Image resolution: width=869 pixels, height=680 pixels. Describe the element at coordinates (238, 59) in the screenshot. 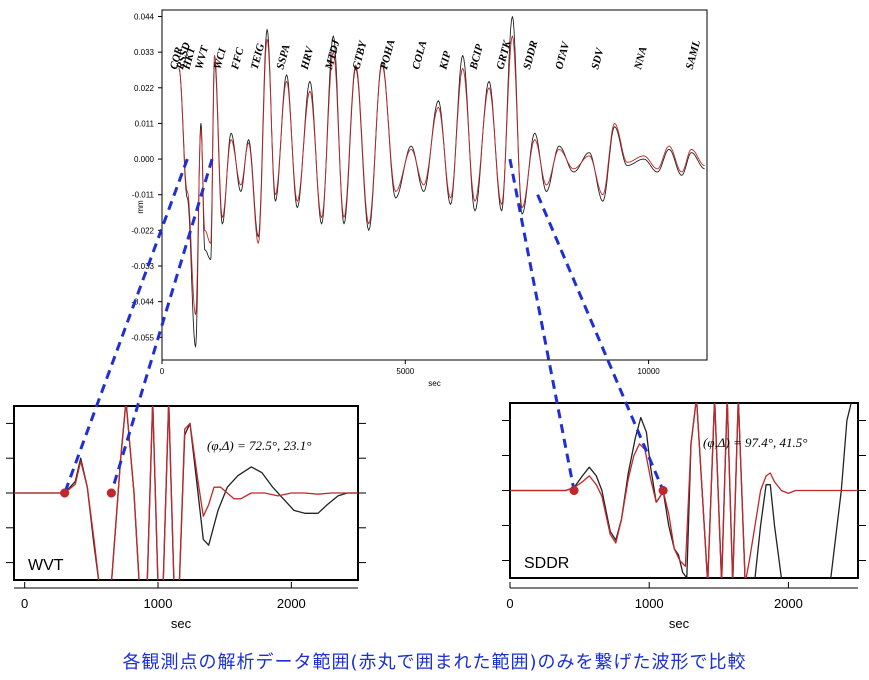

I see `station-label-ffc: FFC` at that location.